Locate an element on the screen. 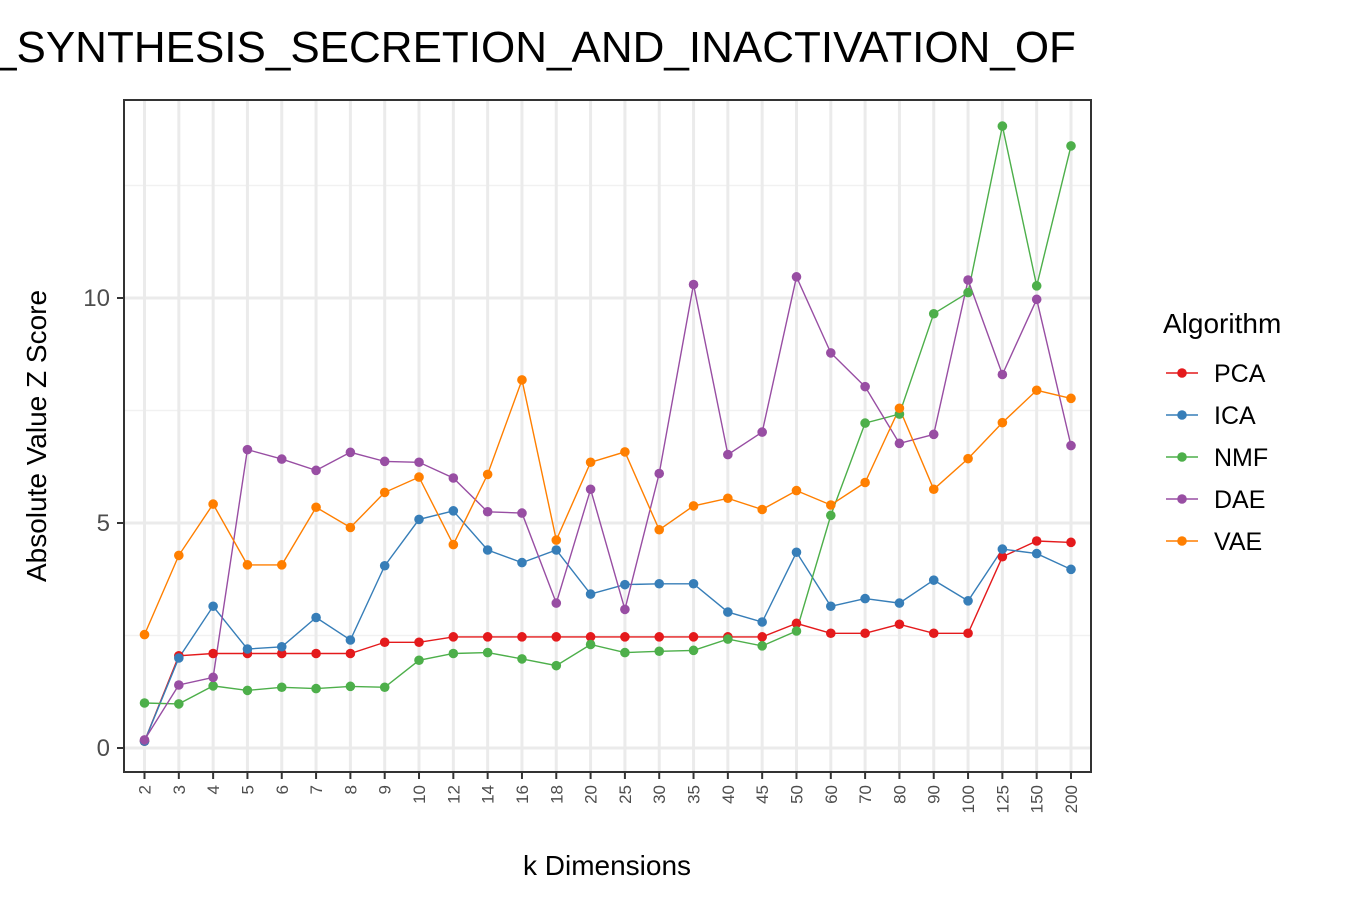 The height and width of the screenshot is (900, 1350). x-tick-label: 20 is located at coordinates (591, 794).